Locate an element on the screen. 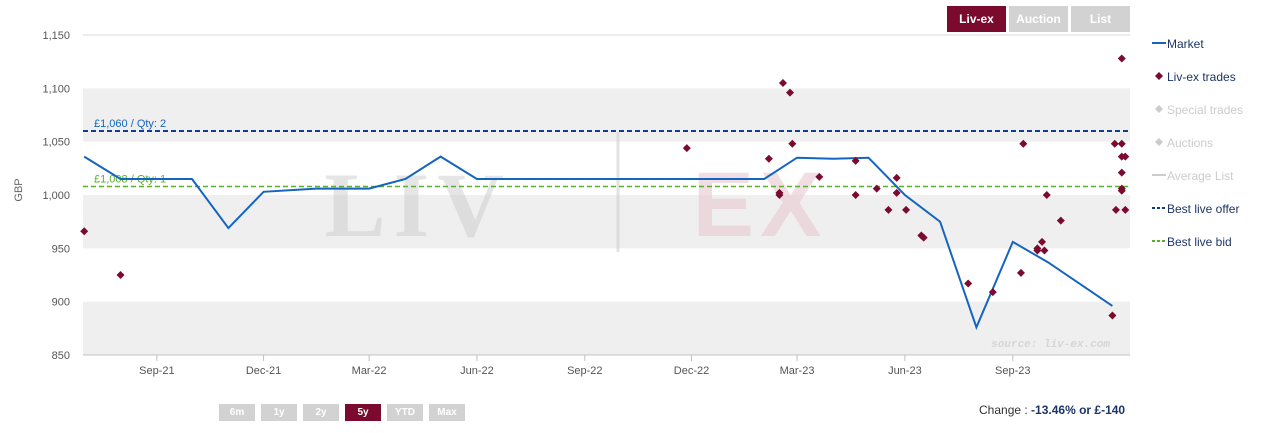 The image size is (1264, 433). y-tick-label: 1,050 is located at coordinates (56, 143).